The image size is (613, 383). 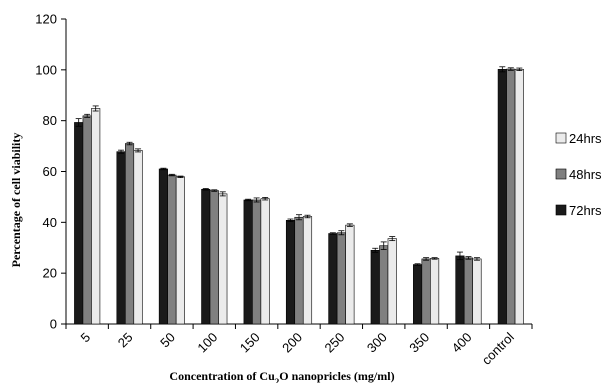 I want to click on x-tick-label: 100, so click(x=207, y=343).